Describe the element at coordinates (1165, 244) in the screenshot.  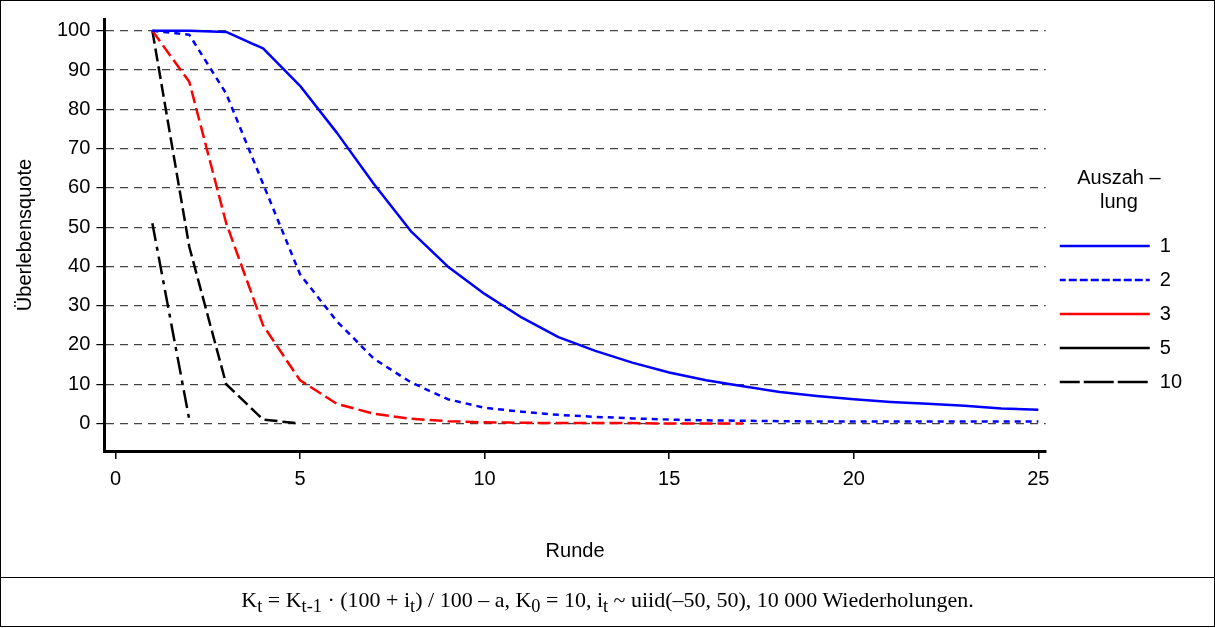
I see `legend-label: 1` at that location.